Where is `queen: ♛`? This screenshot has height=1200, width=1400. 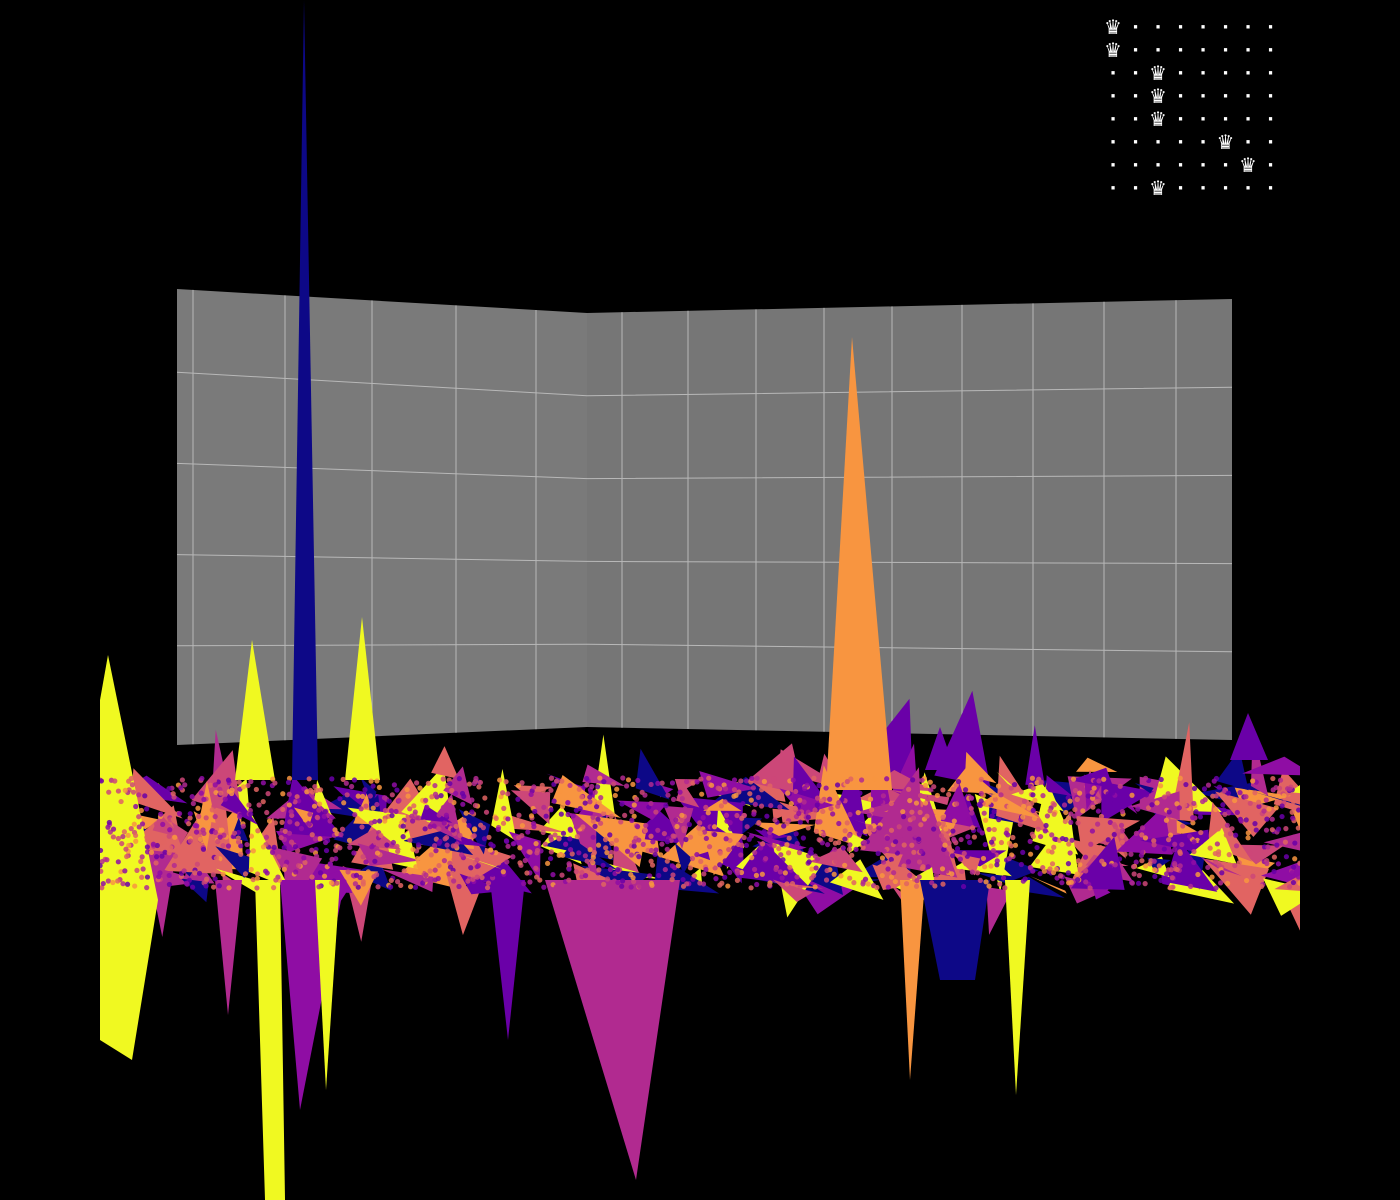
queen: ♛ is located at coordinates (1158, 96).